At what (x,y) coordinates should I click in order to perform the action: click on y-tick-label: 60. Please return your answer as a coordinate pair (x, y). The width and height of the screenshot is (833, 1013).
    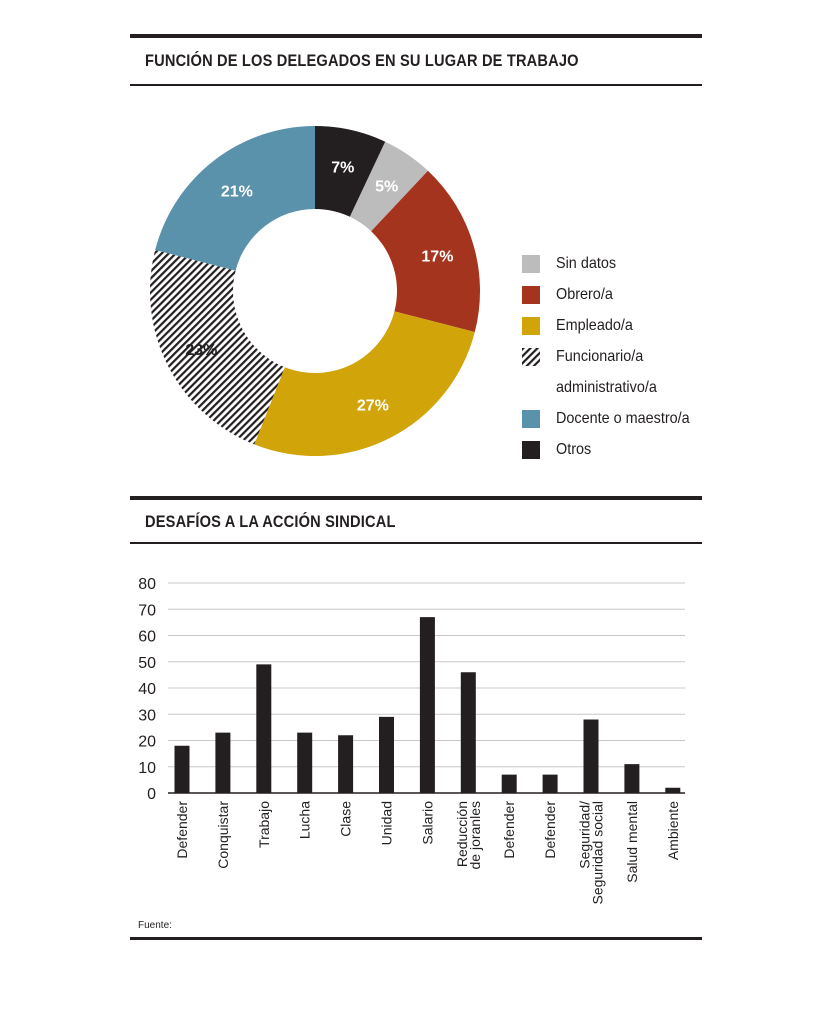
    Looking at the image, I should click on (147, 637).